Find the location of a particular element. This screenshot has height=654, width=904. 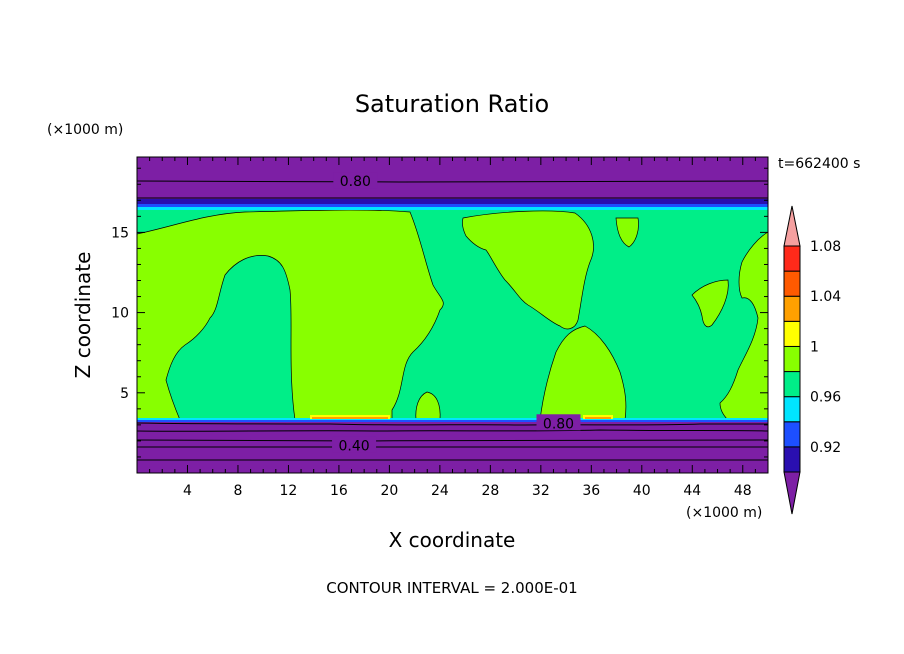

colorbar-tick-label-1: 0.96 is located at coordinates (825, 398).